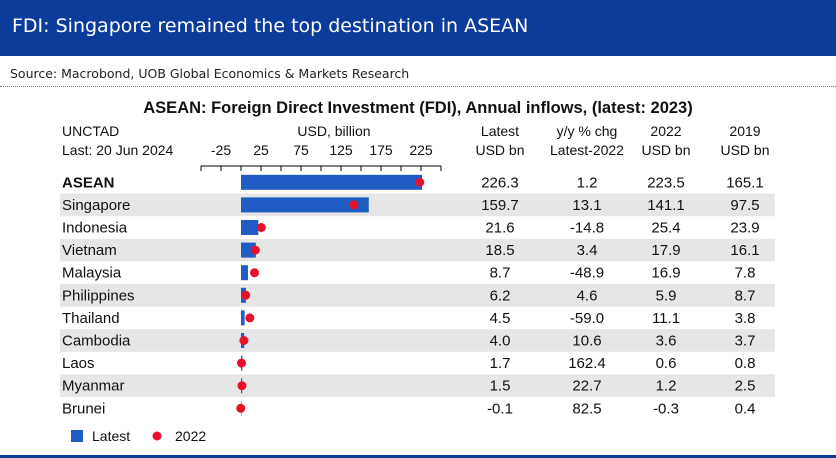  What do you see at coordinates (221, 150) in the screenshot?
I see `tick-label: -25` at bounding box center [221, 150].